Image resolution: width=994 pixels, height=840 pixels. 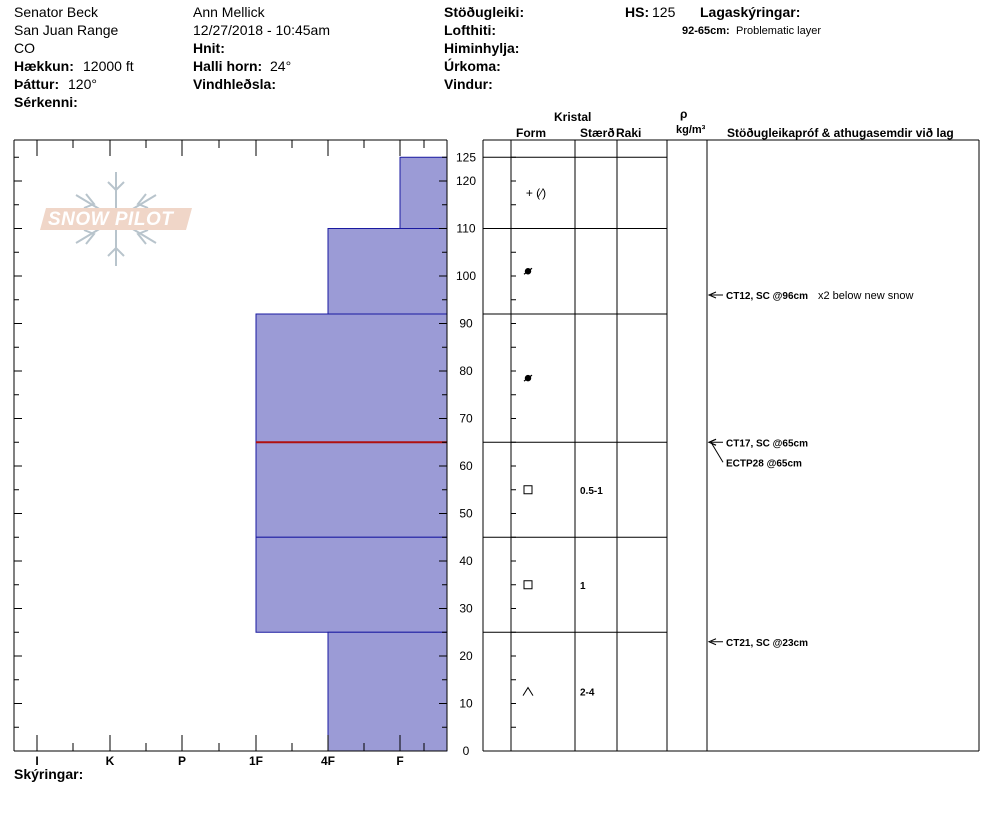 What do you see at coordinates (328, 761) in the screenshot?
I see `hardness-label: 4F` at bounding box center [328, 761].